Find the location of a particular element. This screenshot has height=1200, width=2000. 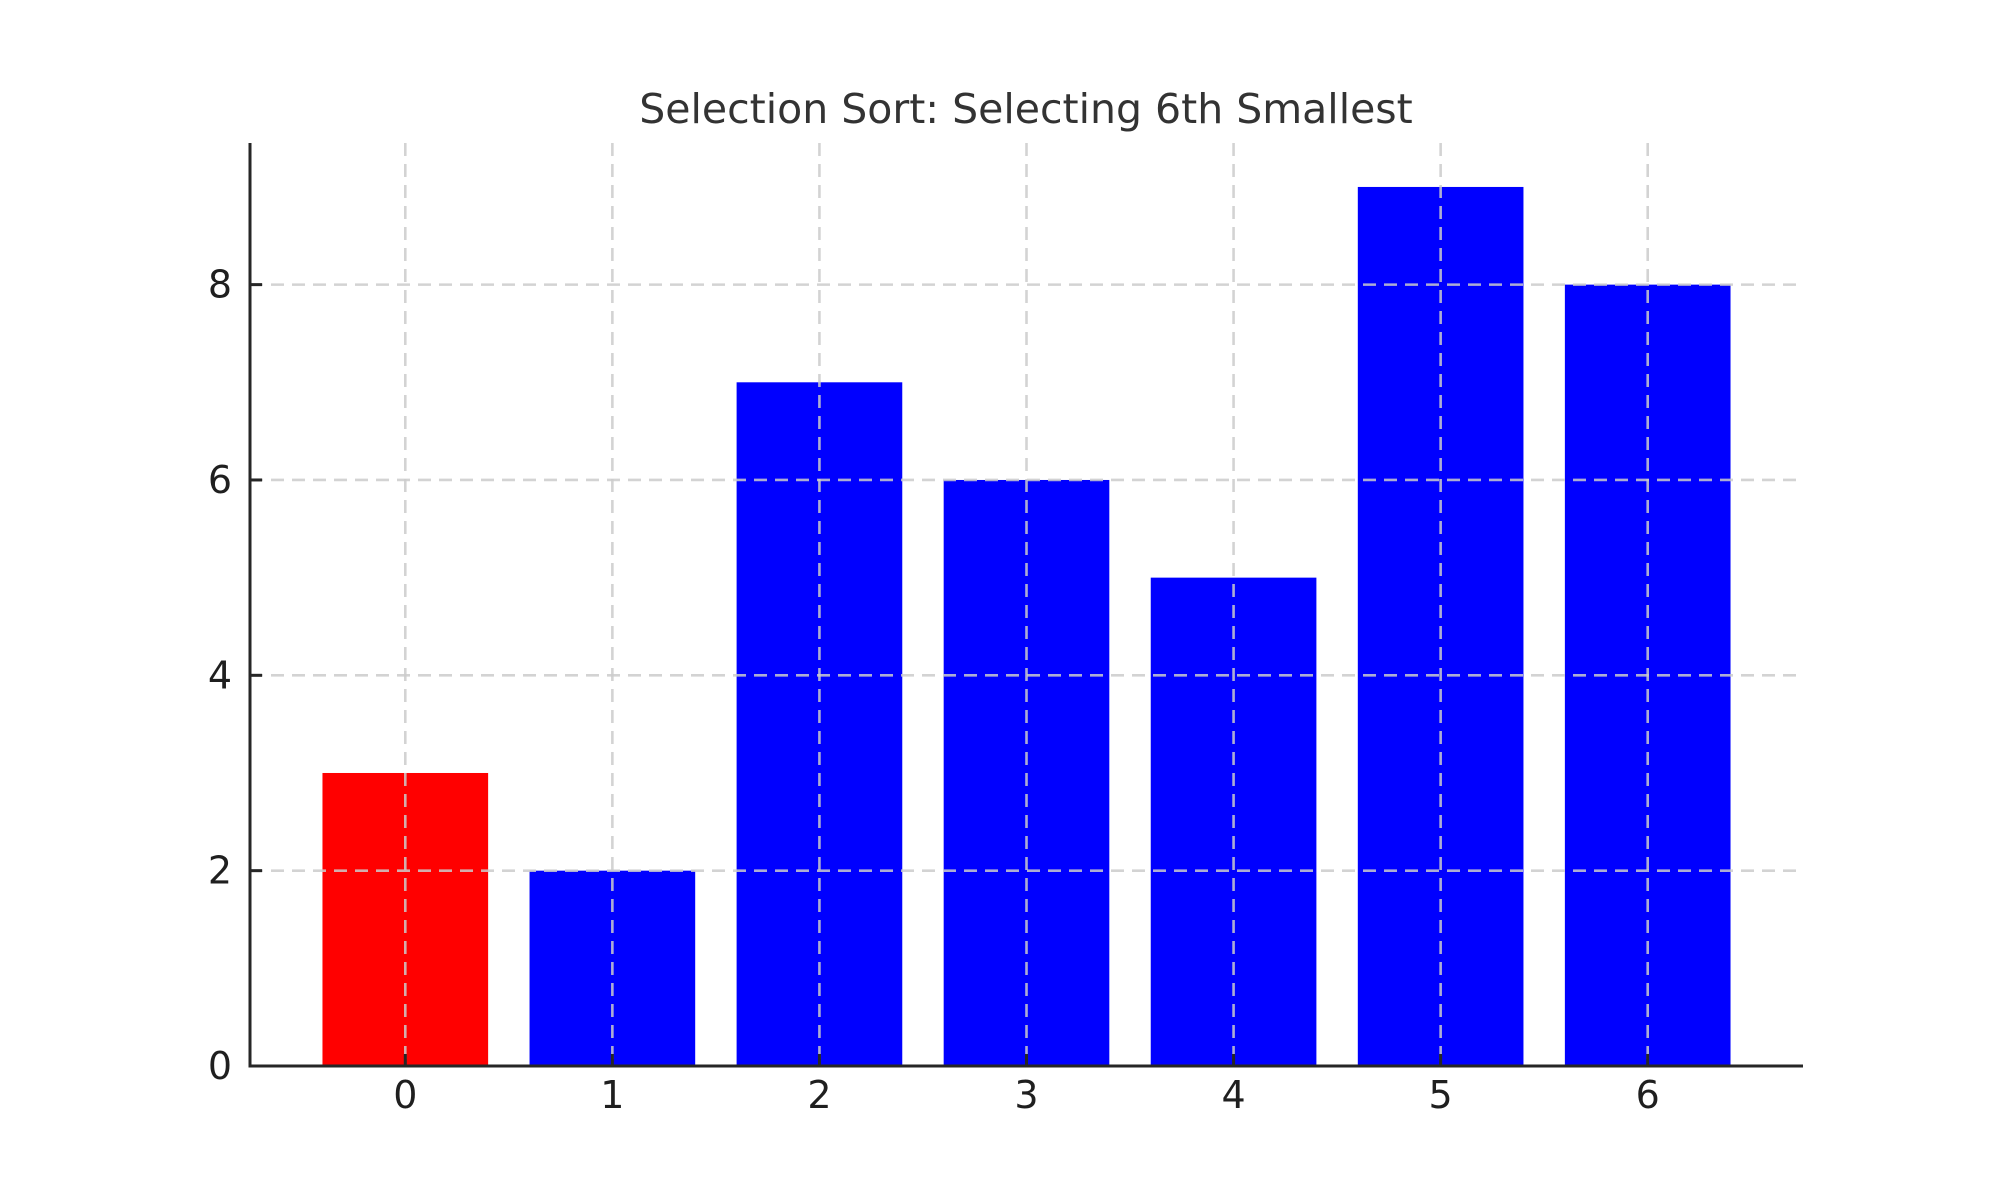

y-tick-label-8: 8 is located at coordinates (220, 285).